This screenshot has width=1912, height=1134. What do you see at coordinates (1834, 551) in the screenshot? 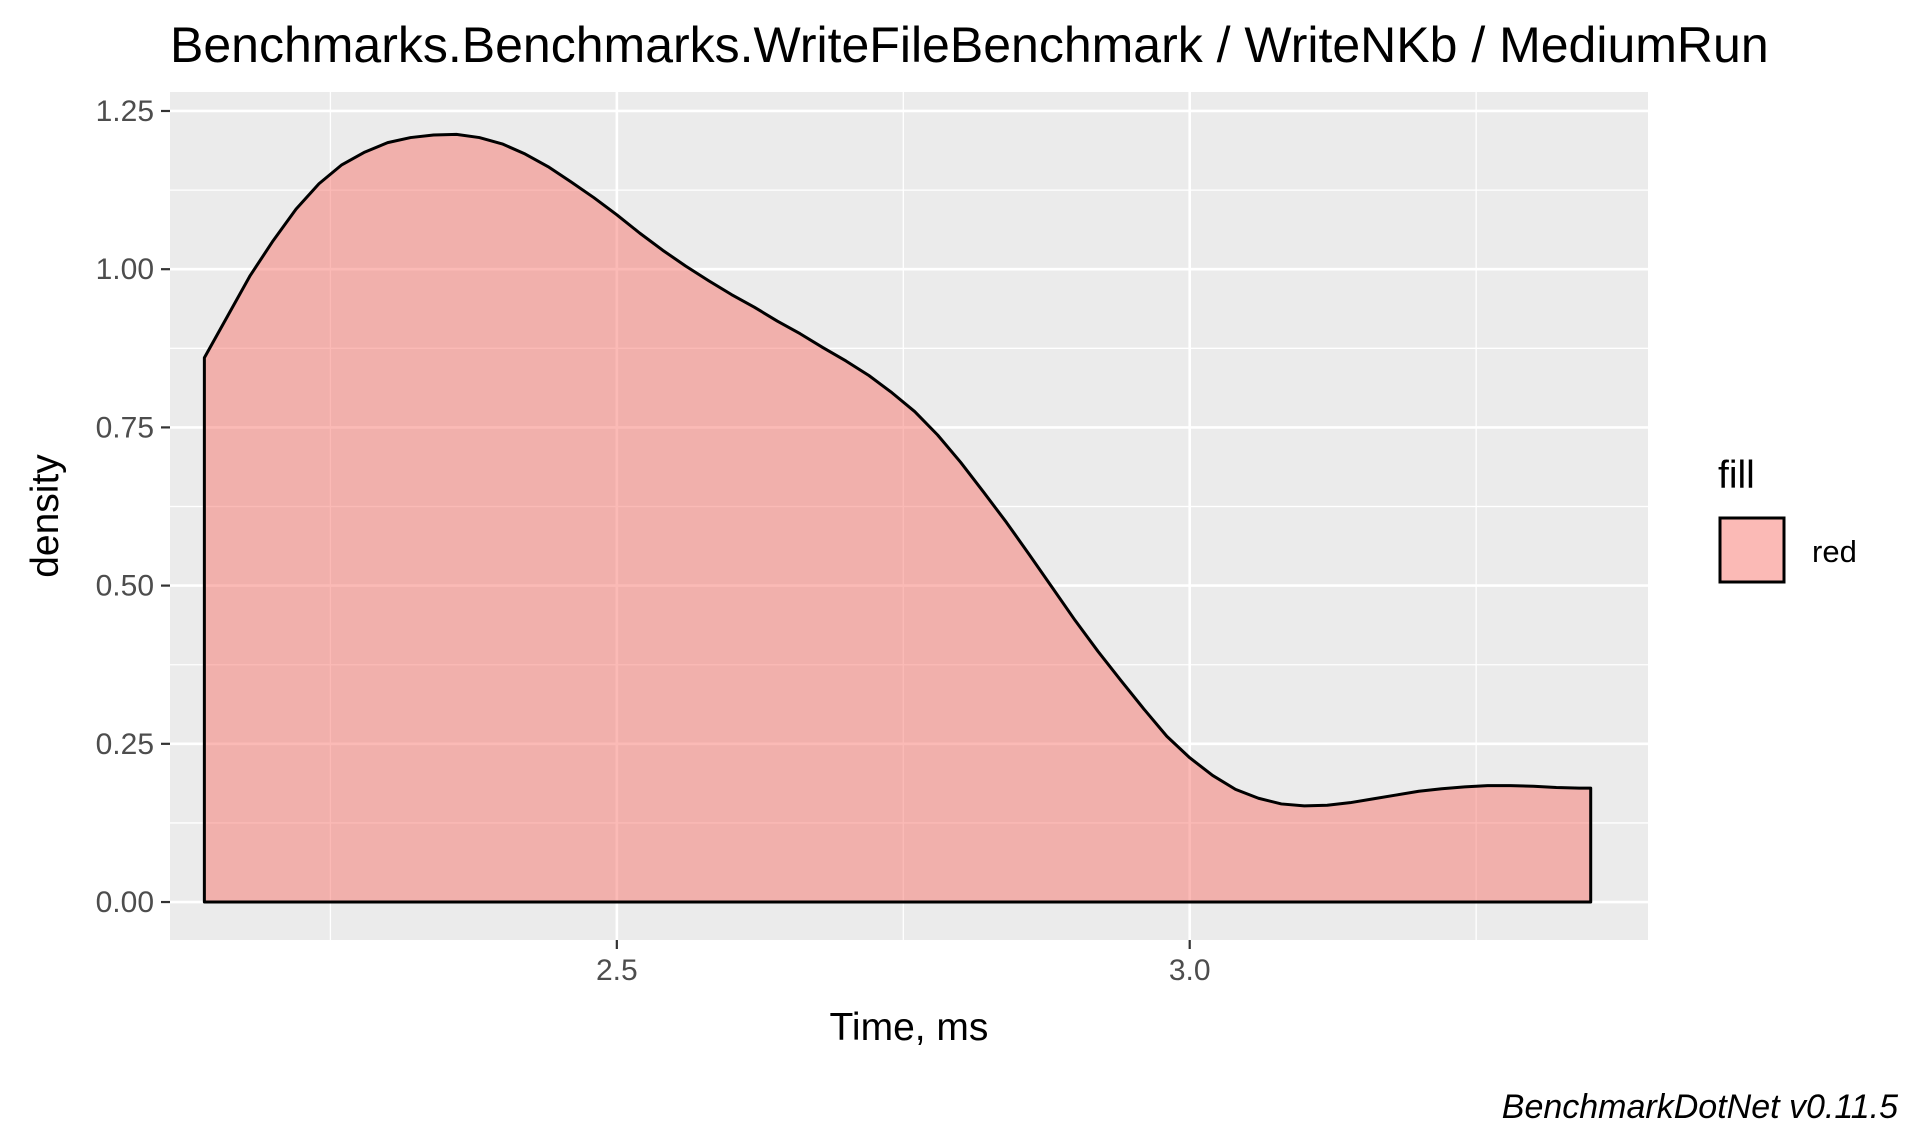
I see `legend-label-red: red` at bounding box center [1834, 551].